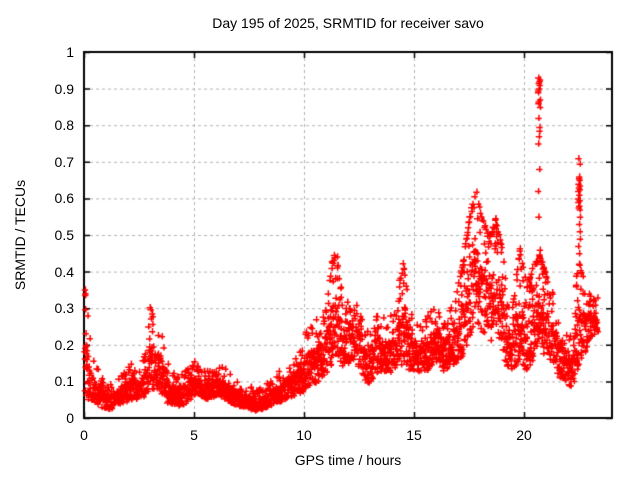  Describe the element at coordinates (70, 418) in the screenshot. I see `y-tick-label: 0` at that location.